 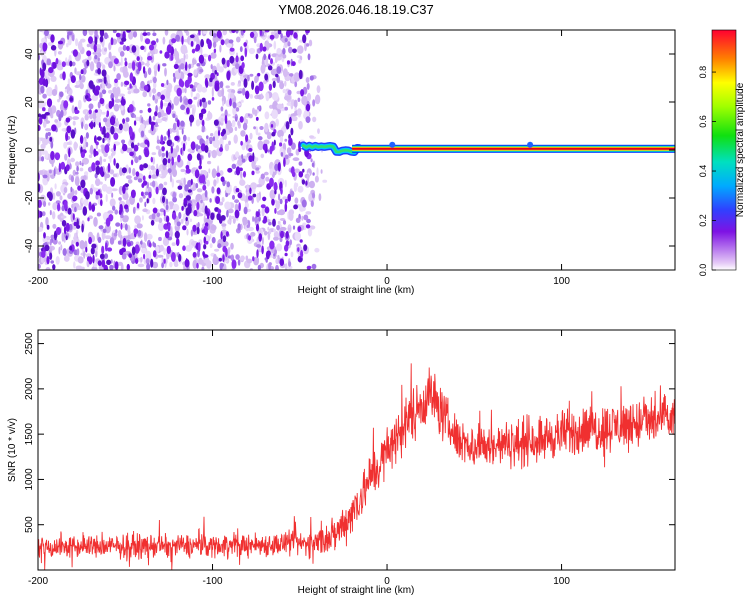 I want to click on colorbar-tick-label: 0.0, so click(x=703, y=270).